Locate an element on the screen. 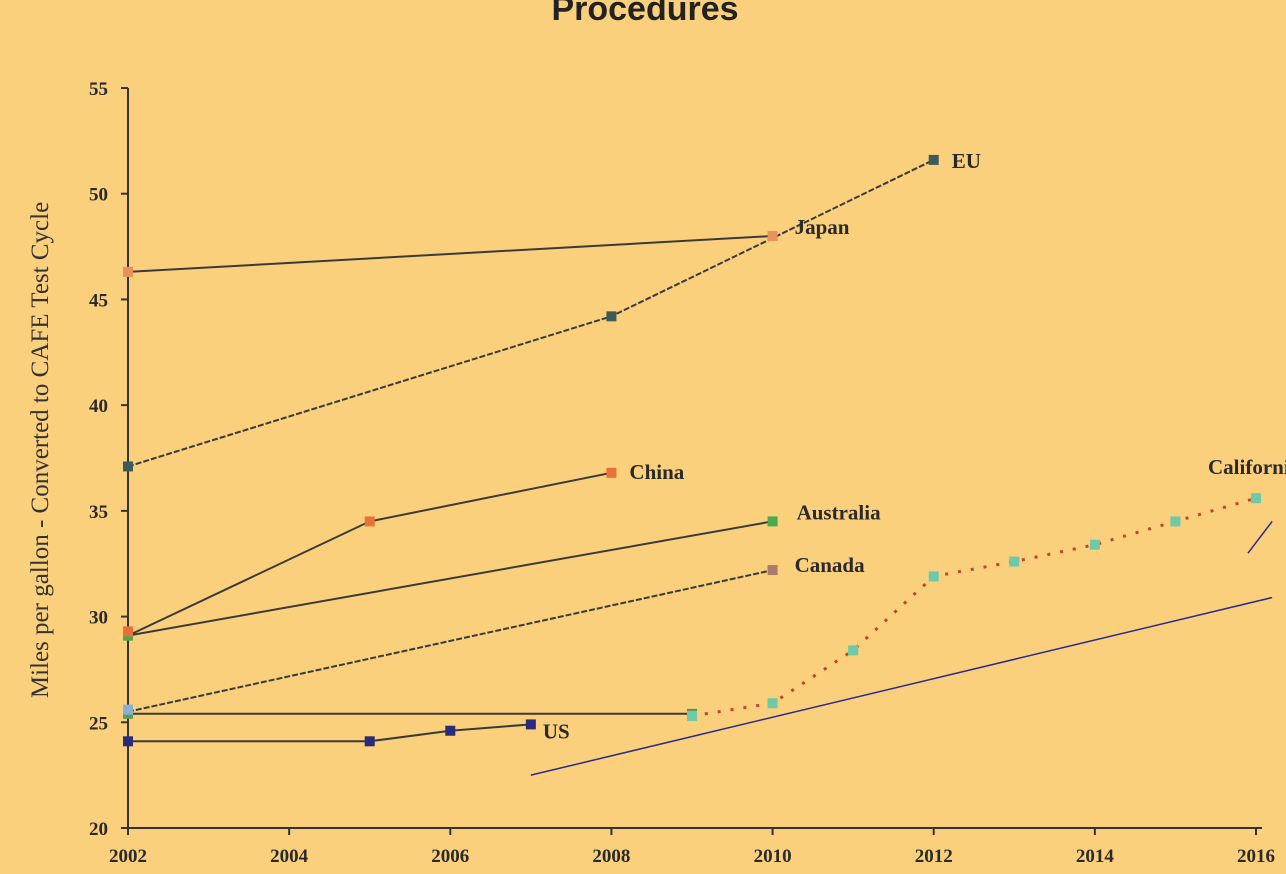 The image size is (1286, 874). series-label-california: California is located at coordinates (1247, 467).